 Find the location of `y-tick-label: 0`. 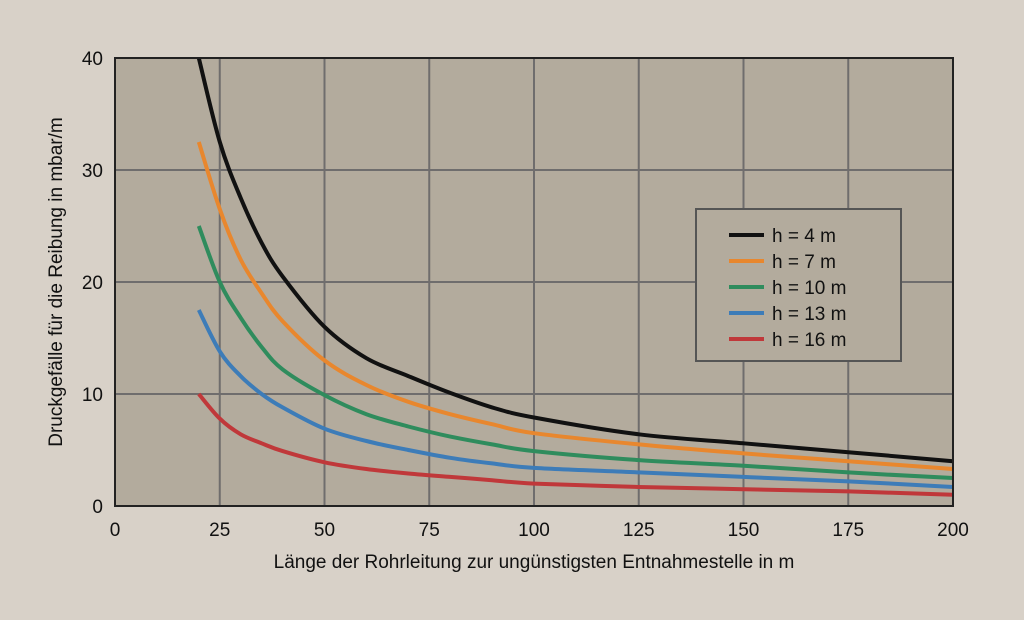

y-tick-label: 0 is located at coordinates (97, 507).